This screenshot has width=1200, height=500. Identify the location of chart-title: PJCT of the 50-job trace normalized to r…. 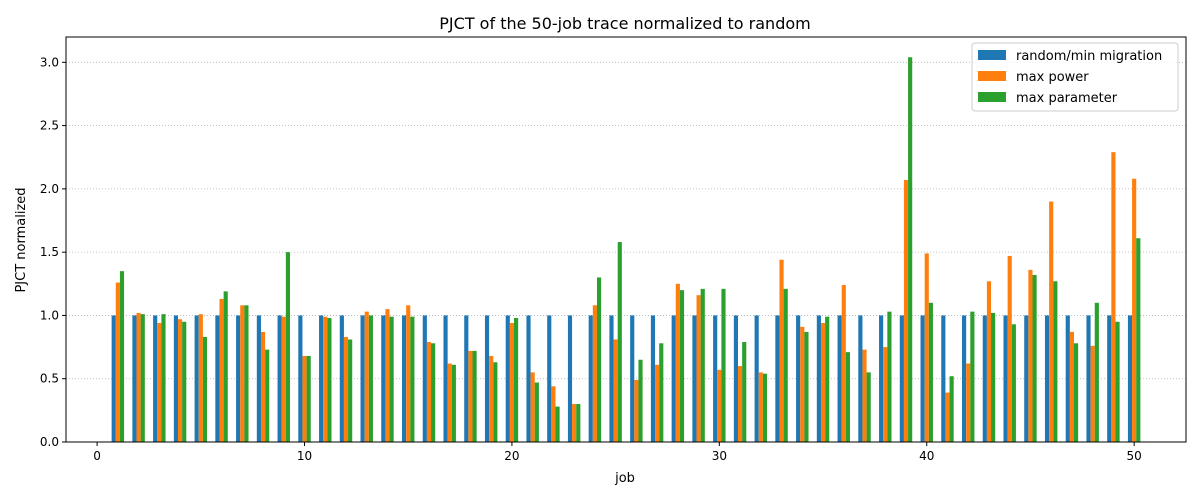
(624, 23).